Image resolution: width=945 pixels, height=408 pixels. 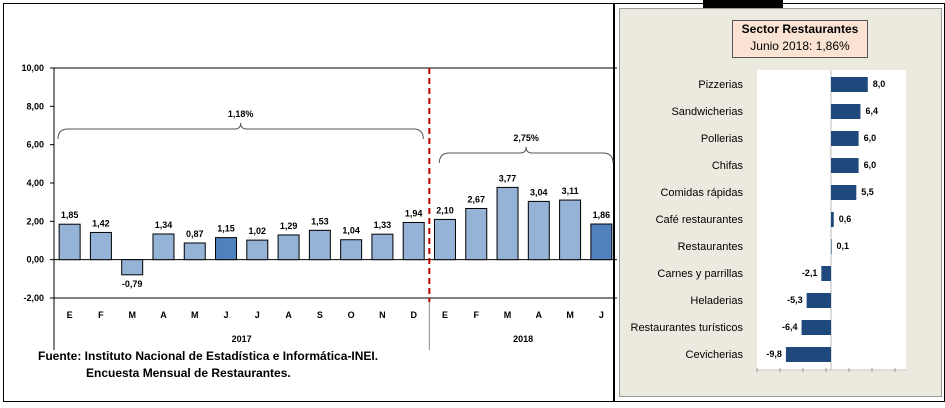 What do you see at coordinates (707, 112) in the screenshot?
I see `category-label: Sandwicherias` at bounding box center [707, 112].